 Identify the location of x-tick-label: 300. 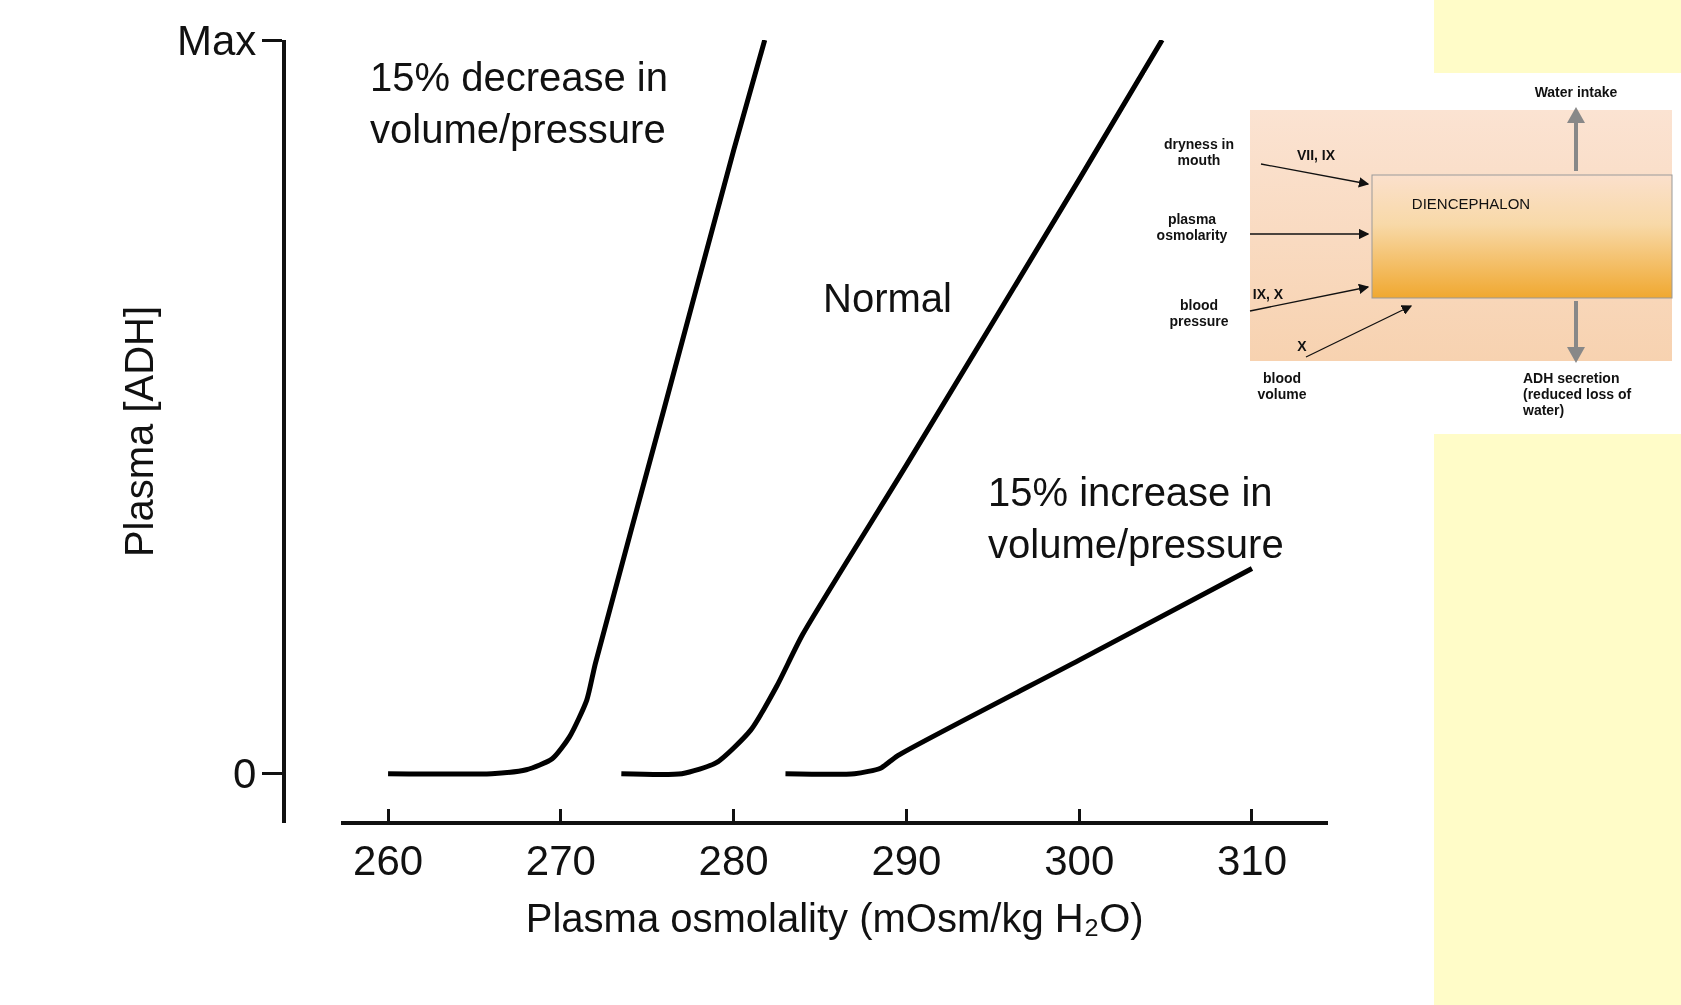
(1079, 861).